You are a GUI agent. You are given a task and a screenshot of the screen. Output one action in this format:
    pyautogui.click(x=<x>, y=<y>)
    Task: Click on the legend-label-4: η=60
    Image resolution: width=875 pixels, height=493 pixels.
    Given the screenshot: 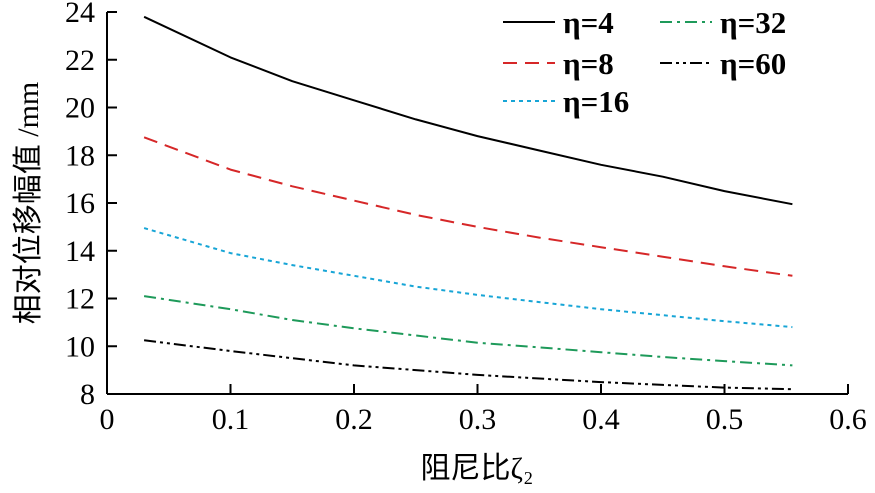 What is the action you would take?
    pyautogui.click(x=753, y=63)
    